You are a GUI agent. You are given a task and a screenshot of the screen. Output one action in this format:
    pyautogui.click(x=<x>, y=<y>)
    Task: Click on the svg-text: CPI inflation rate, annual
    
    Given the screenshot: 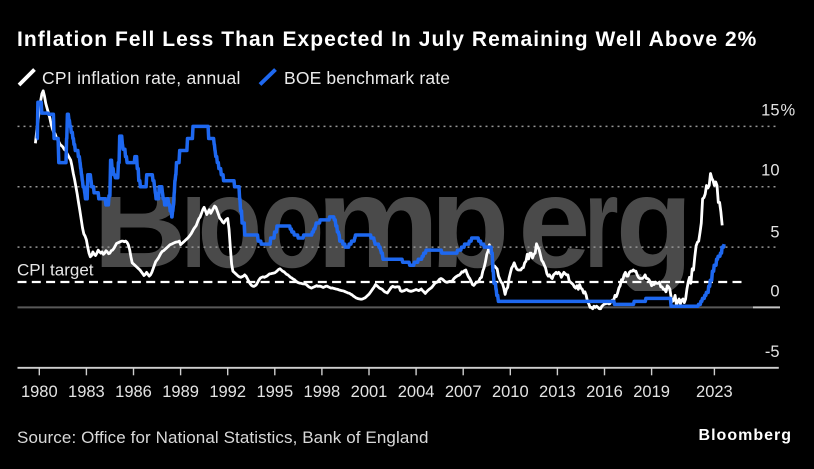 What is the action you would take?
    pyautogui.click(x=141, y=78)
    